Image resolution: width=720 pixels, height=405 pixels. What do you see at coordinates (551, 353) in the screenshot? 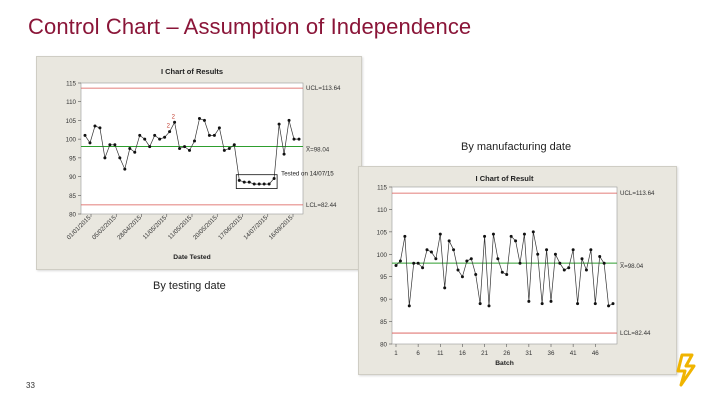
I see `x-tick-label: 36` at bounding box center [551, 353].